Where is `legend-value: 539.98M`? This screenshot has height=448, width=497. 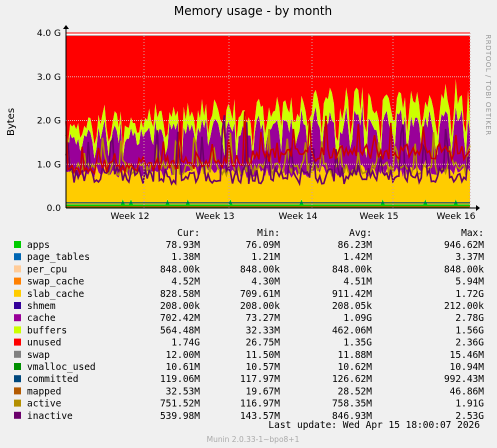
legend-value: 539.98M is located at coordinates (180, 416).